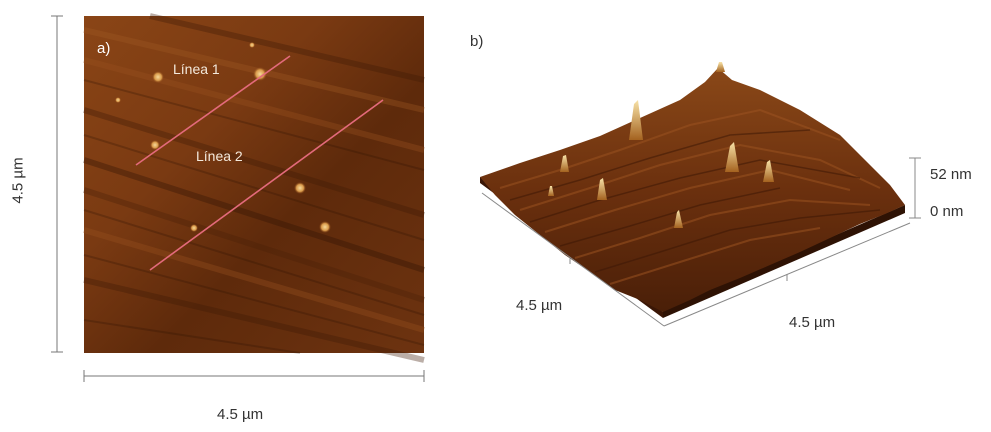  Describe the element at coordinates (240, 414) in the screenshot. I see `x-axis-label: 4.5 µm` at that location.